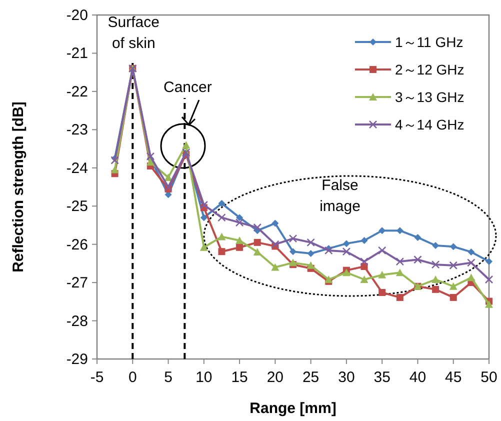  What do you see at coordinates (204, 377) in the screenshot?
I see `x-tick-label: 10` at bounding box center [204, 377].